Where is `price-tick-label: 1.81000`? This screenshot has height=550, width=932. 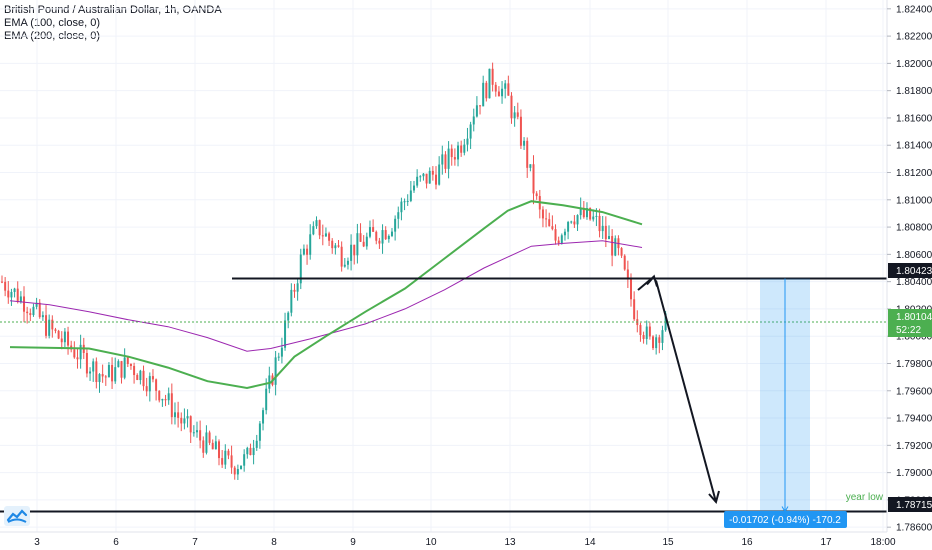 price-tick-label: 1.81000 is located at coordinates (914, 200).